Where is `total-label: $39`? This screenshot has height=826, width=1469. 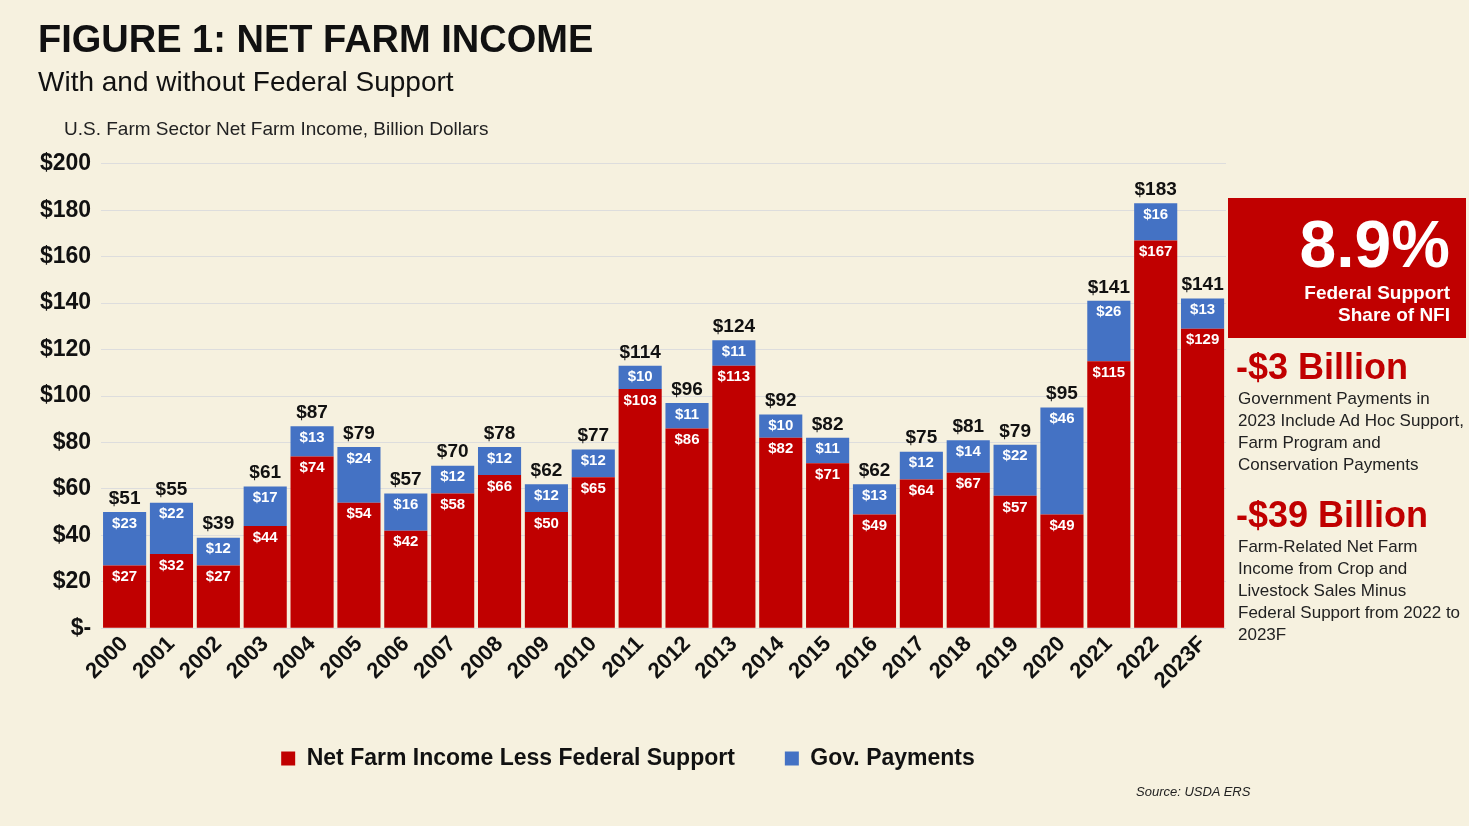
total-label: $39 is located at coordinates (218, 523).